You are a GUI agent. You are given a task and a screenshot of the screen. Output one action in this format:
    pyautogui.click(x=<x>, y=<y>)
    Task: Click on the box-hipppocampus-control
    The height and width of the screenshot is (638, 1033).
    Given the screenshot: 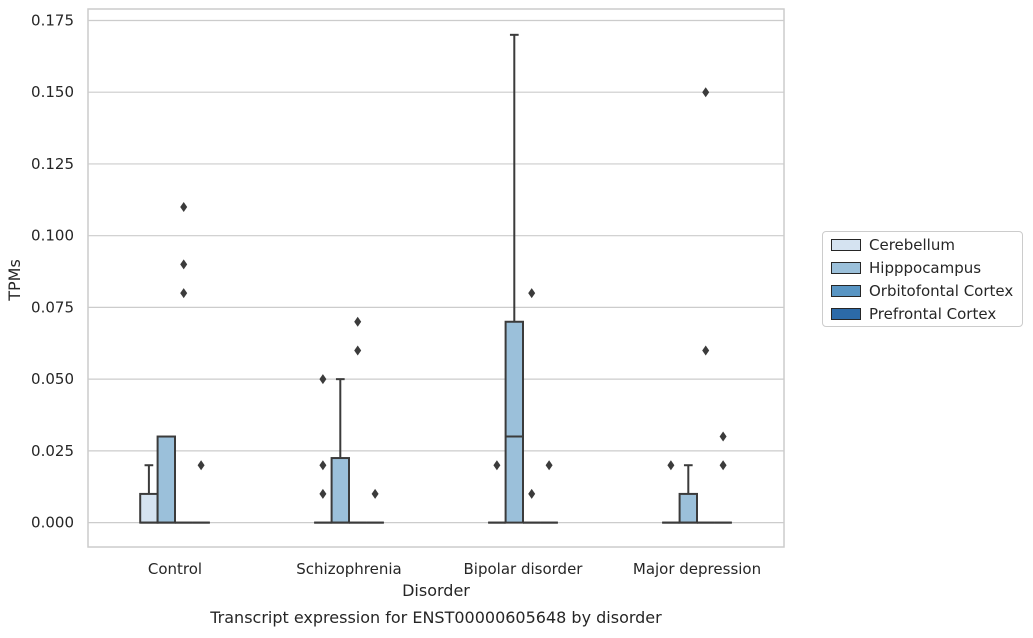 What is the action you would take?
    pyautogui.click(x=166, y=479)
    